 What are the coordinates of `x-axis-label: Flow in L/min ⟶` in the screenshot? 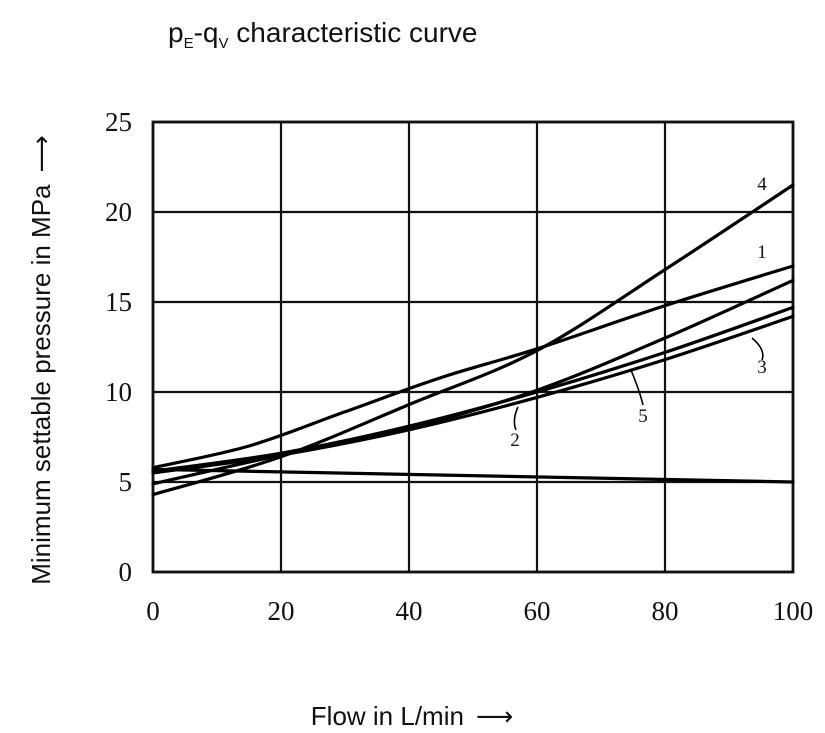 It's located at (412, 716).